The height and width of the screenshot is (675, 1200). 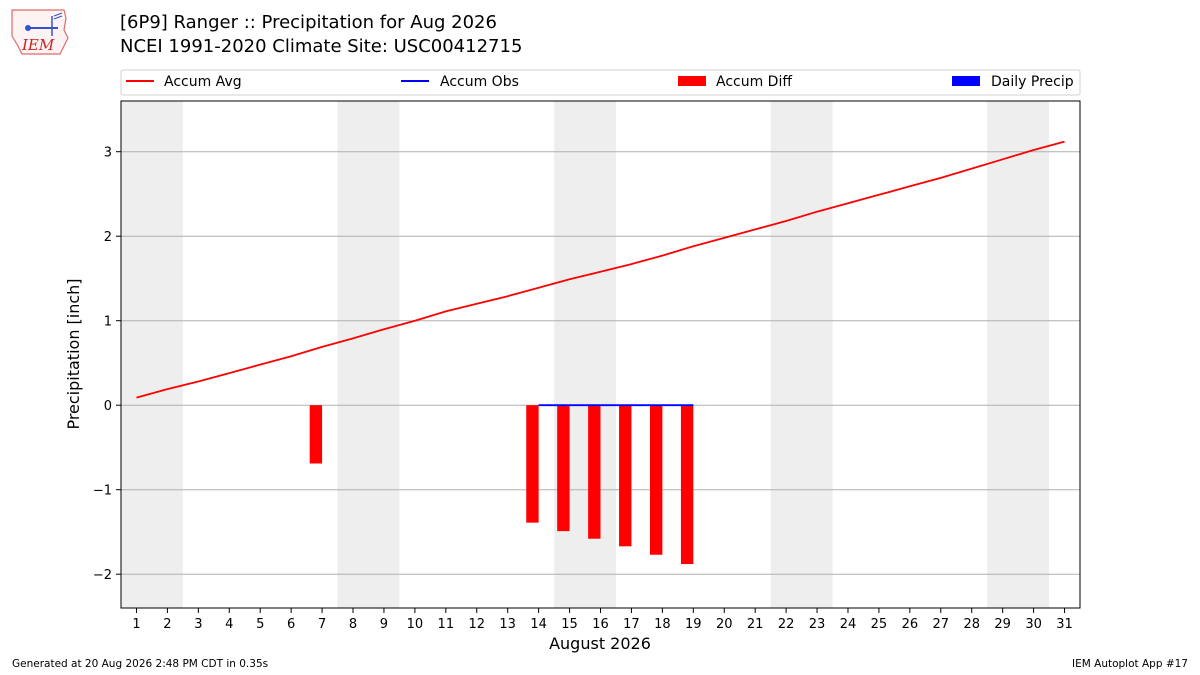 What do you see at coordinates (108, 153) in the screenshot?
I see `y-tick-label: 3` at bounding box center [108, 153].